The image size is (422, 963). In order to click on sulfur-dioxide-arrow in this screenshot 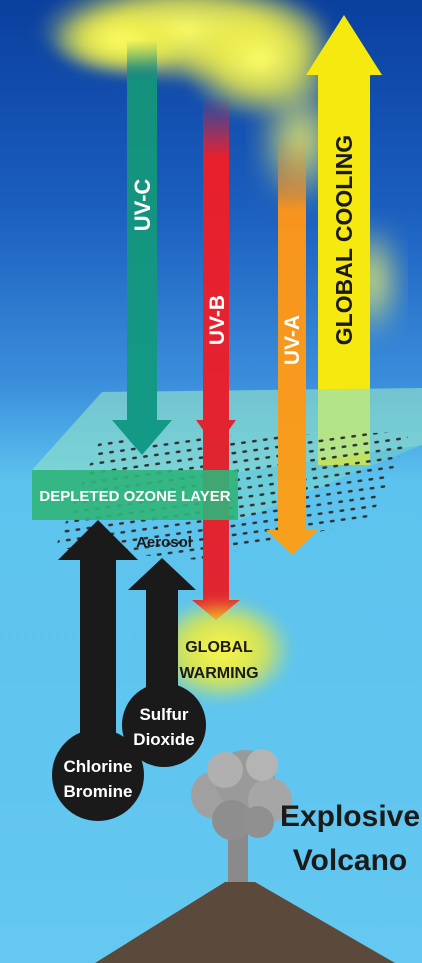, I will do `click(162, 639)`.